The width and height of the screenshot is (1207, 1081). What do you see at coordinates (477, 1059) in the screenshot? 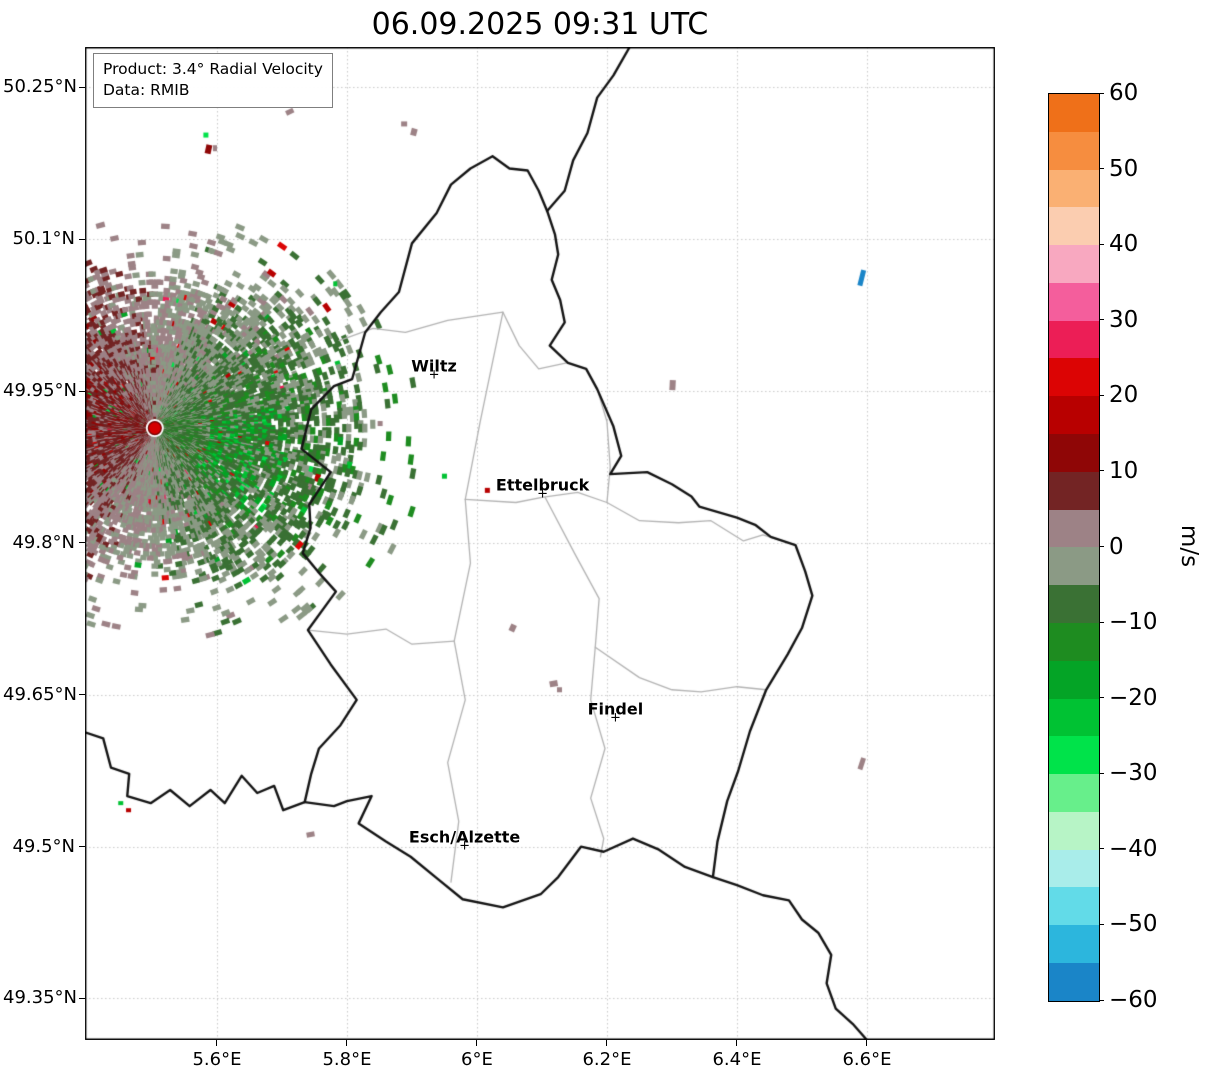
I see `x-tick-label: 6°E` at bounding box center [477, 1059].